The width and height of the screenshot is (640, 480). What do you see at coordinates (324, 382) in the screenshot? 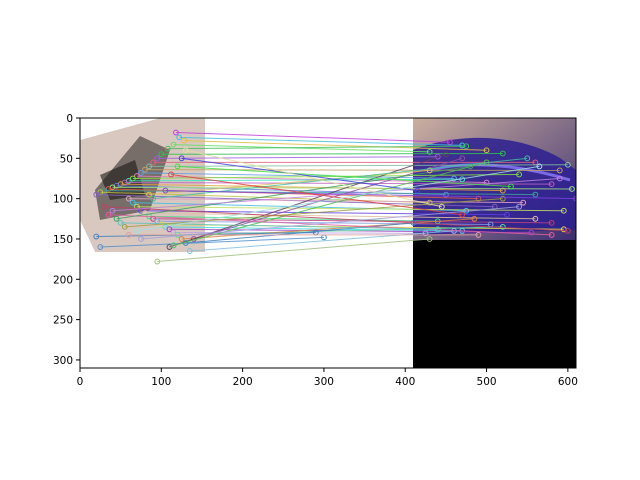
I see `x-tick-label: 300` at bounding box center [324, 382].